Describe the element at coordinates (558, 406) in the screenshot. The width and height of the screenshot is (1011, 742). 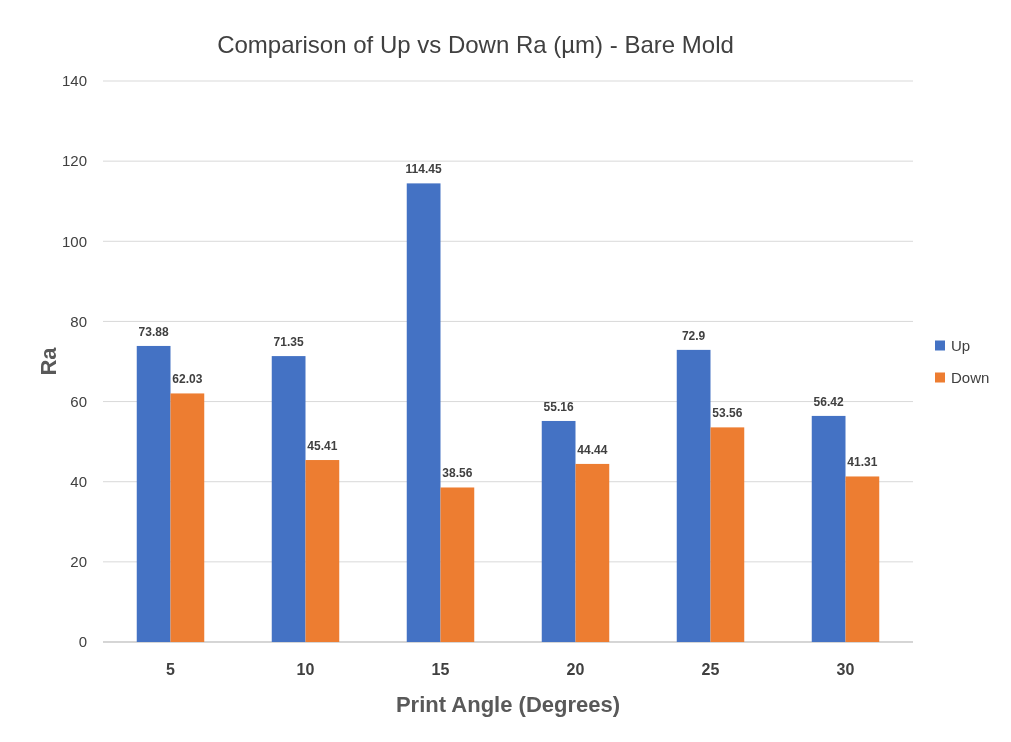
I see `data-label: 55.16` at that location.